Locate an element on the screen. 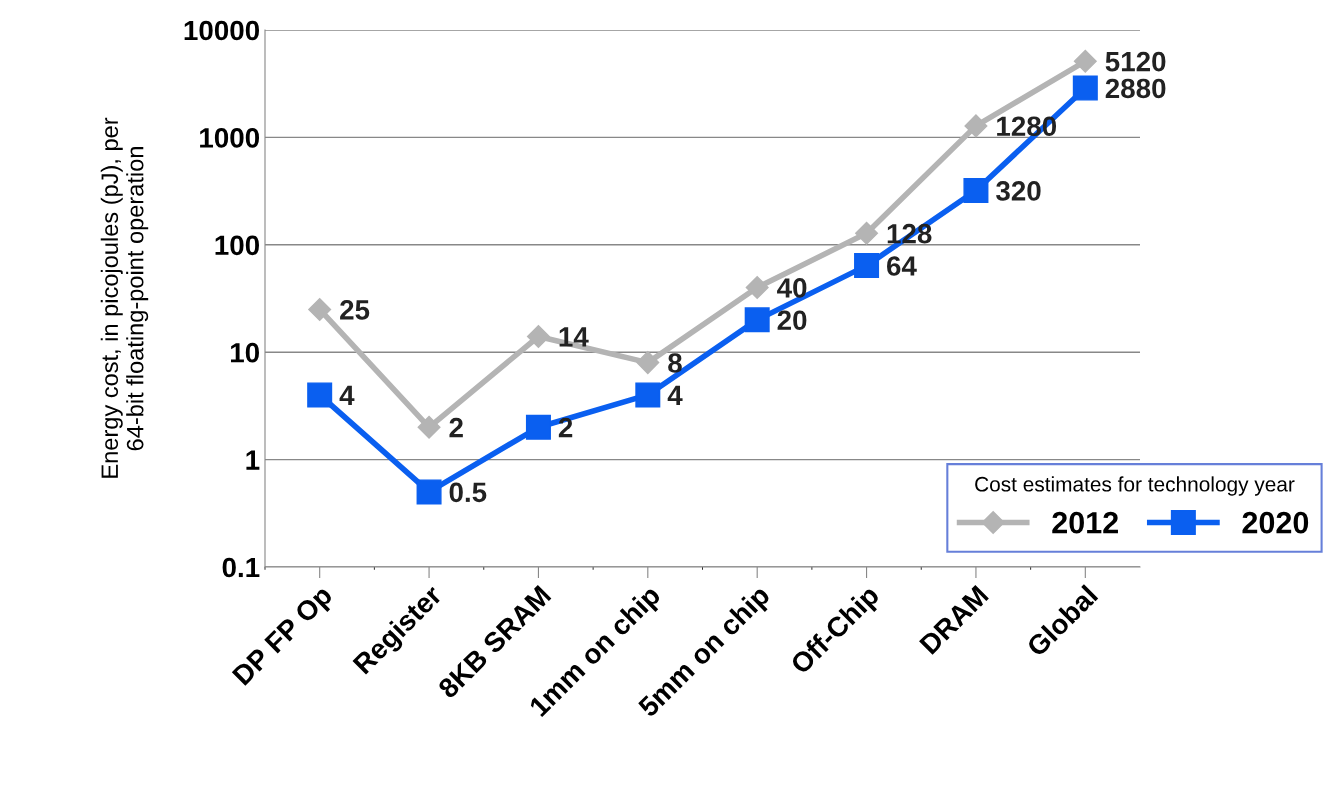  data-label: 8 is located at coordinates (675, 363).